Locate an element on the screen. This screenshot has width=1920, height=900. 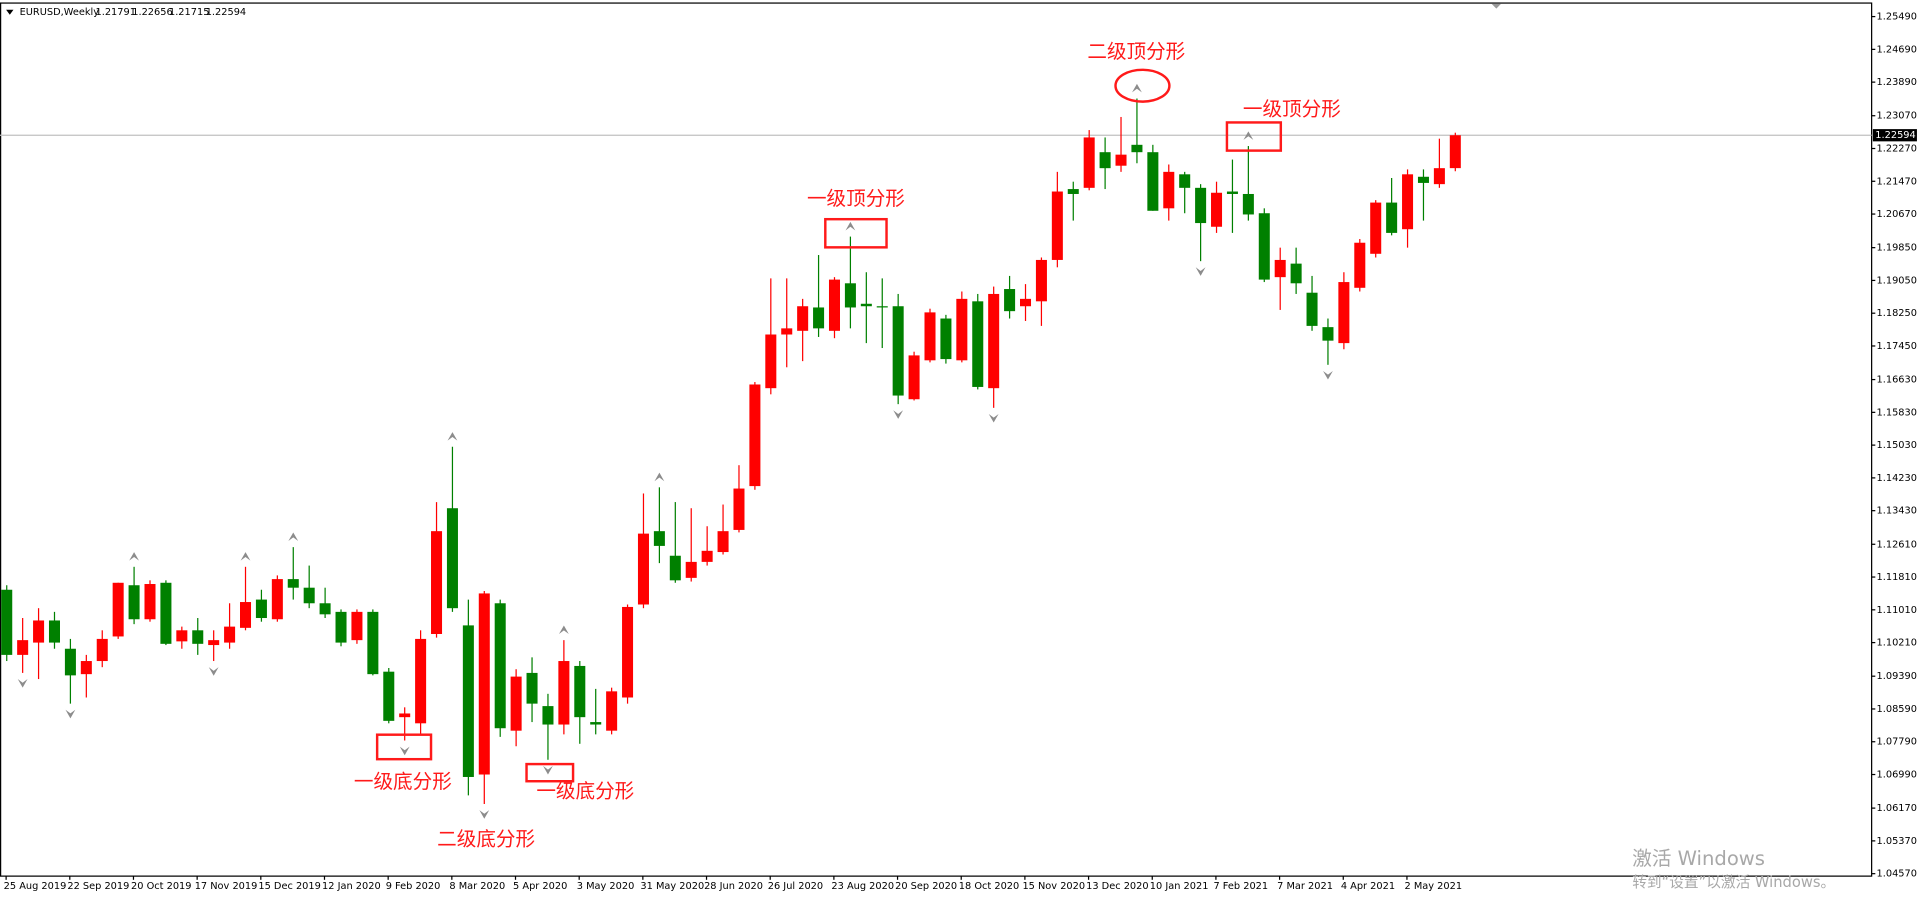
y-tick-label: 1.13430 is located at coordinates (1897, 511).